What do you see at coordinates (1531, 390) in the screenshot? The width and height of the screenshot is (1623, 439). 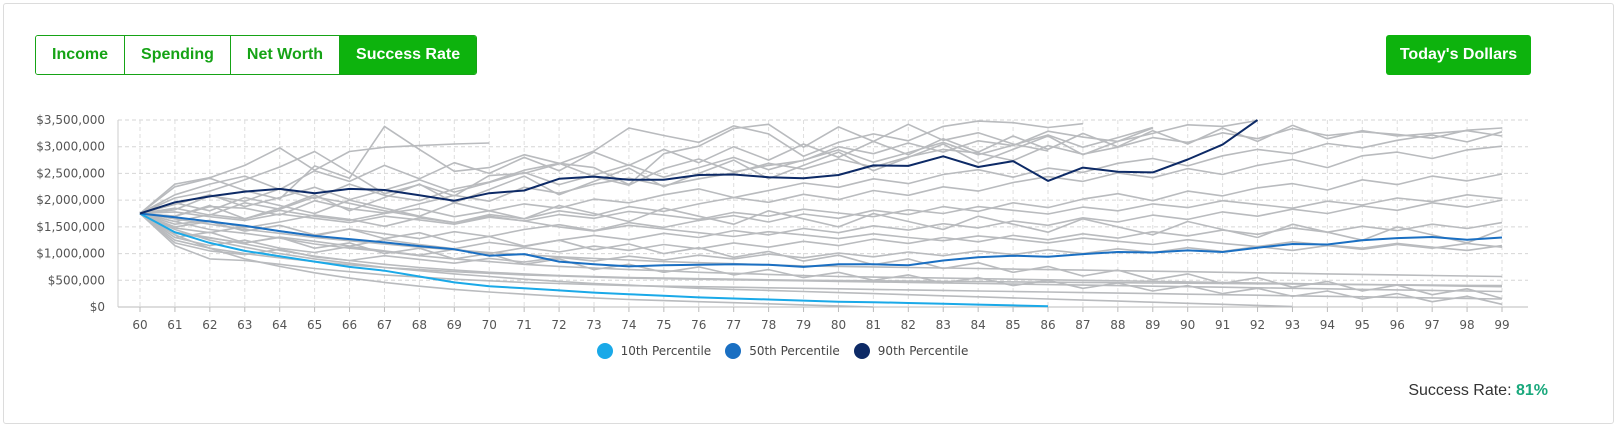 I see `success-rate-value: 81%` at bounding box center [1531, 390].